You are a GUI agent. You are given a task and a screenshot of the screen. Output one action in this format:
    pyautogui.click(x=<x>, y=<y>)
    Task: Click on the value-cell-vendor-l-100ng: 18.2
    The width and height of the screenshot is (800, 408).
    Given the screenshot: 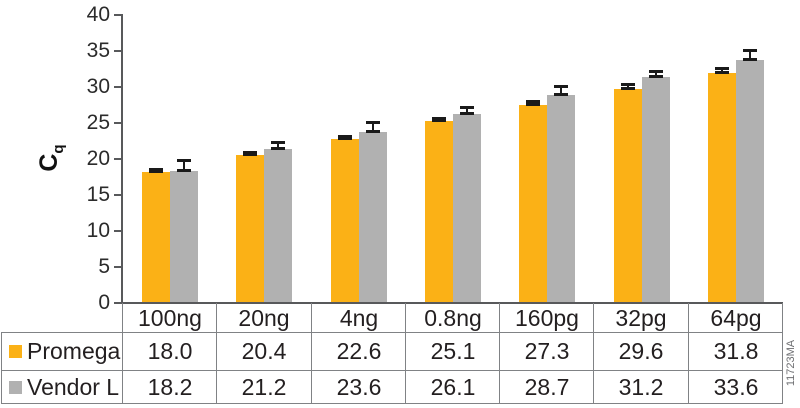 What is the action you would take?
    pyautogui.click(x=170, y=387)
    